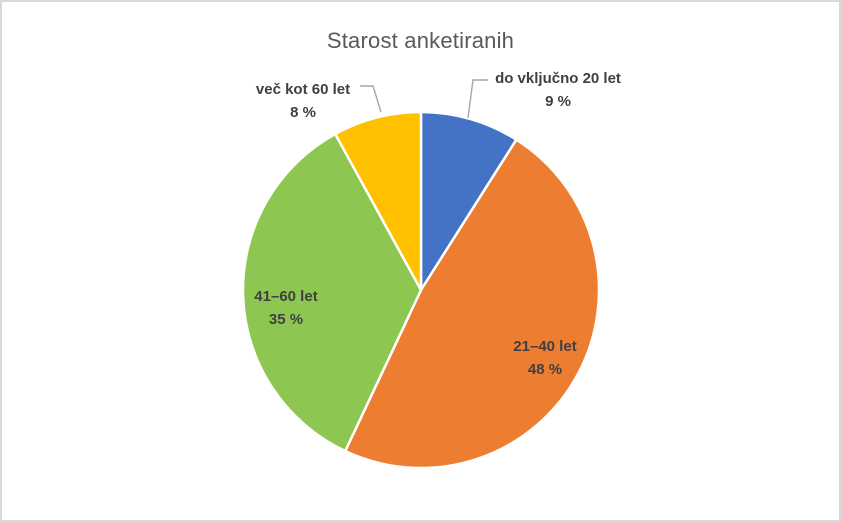 This screenshot has width=841, height=522. What do you see at coordinates (420, 40) in the screenshot?
I see `chart-title: Starost anketiranih` at bounding box center [420, 40].